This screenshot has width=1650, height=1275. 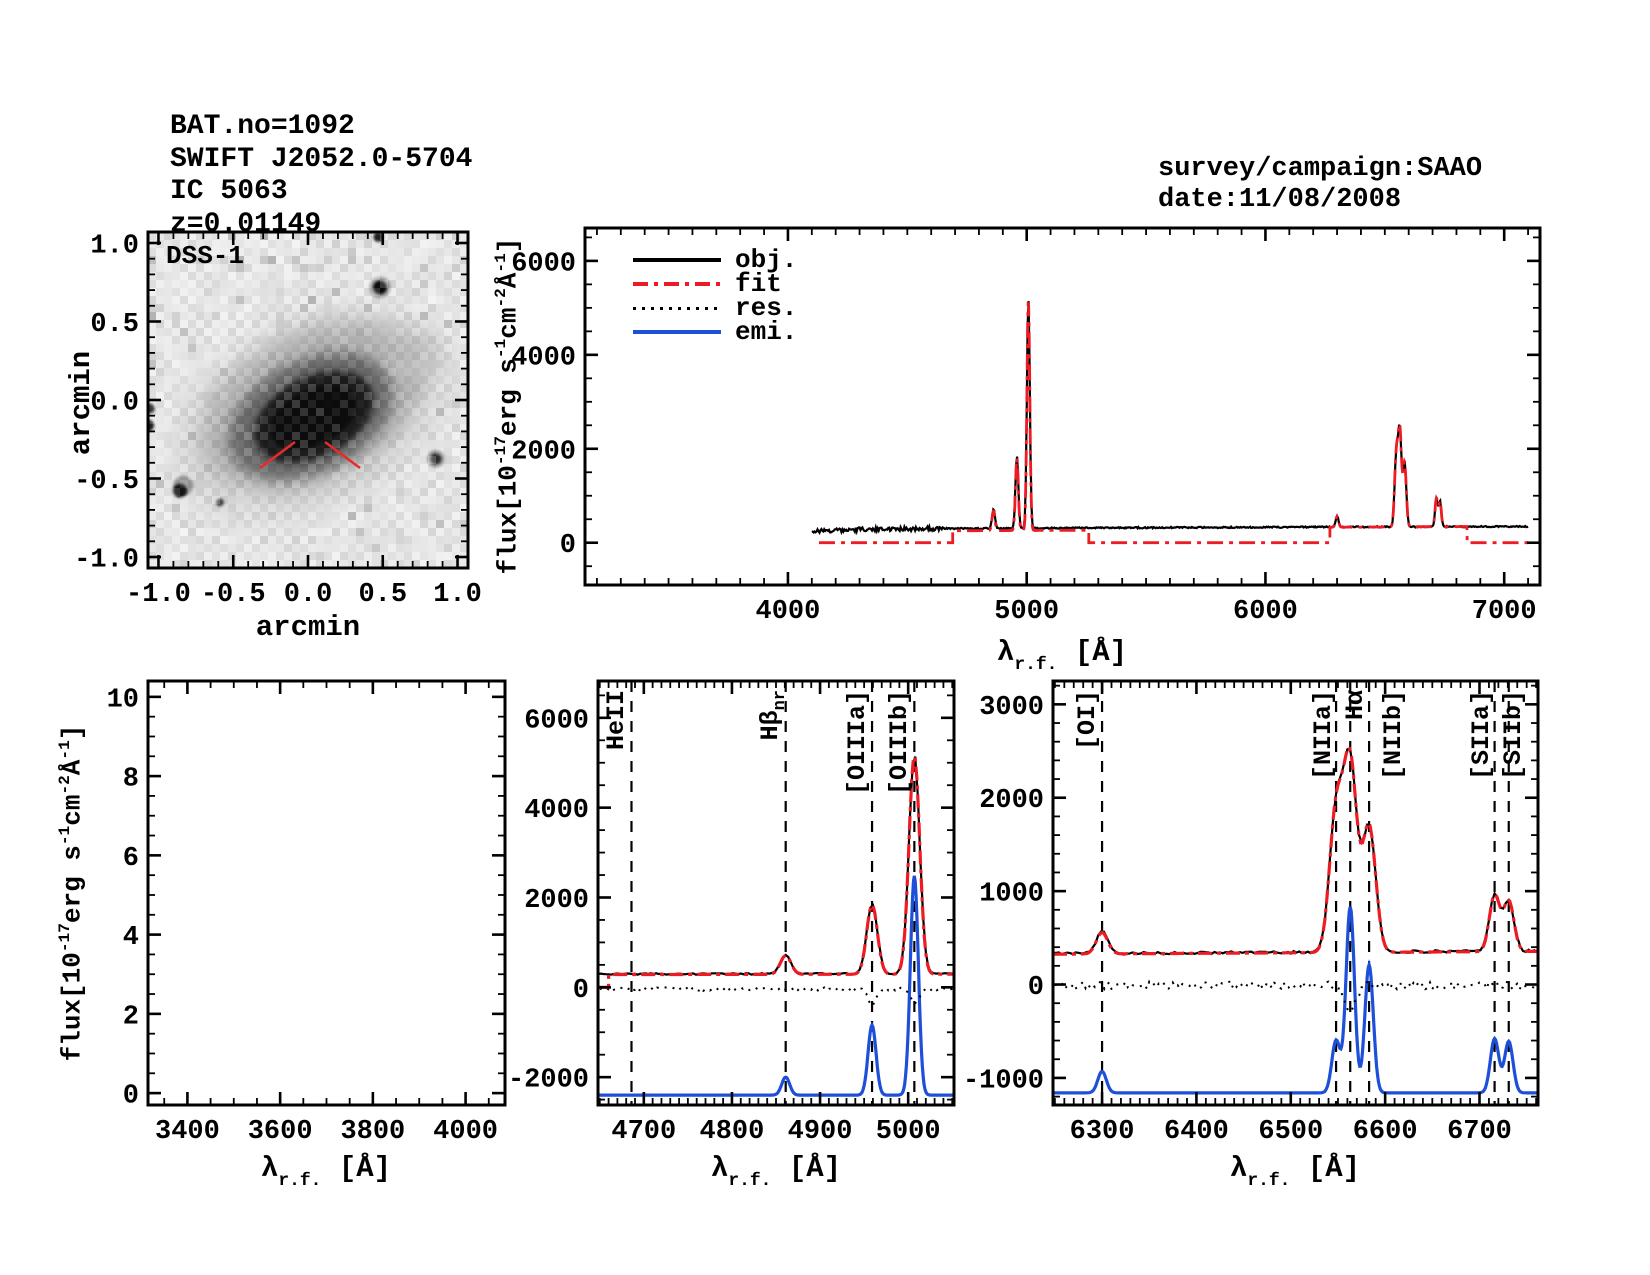 I want to click on observation-block: survey/campaign:SAAO date:11/08/2008, so click(x=1320, y=185).